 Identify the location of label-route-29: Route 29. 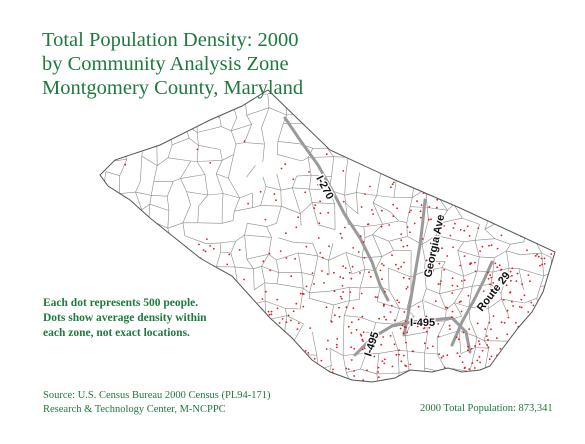
(494, 292).